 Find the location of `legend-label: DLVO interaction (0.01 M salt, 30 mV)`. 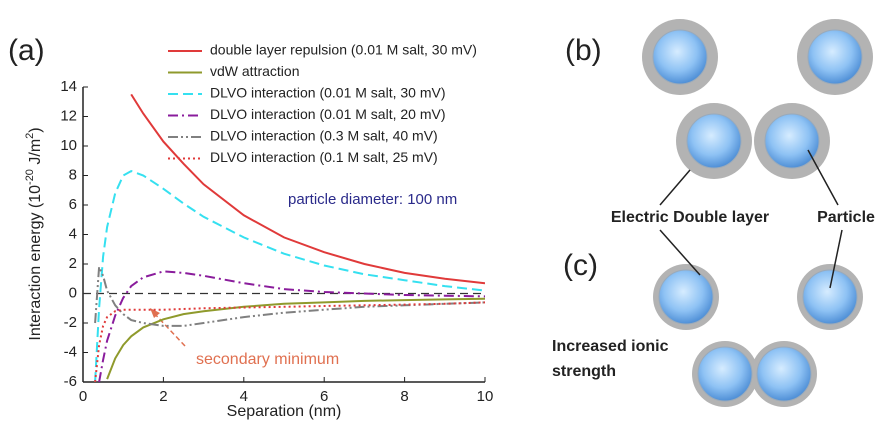

legend-label: DLVO interaction (0.01 M salt, 30 mV) is located at coordinates (328, 93).